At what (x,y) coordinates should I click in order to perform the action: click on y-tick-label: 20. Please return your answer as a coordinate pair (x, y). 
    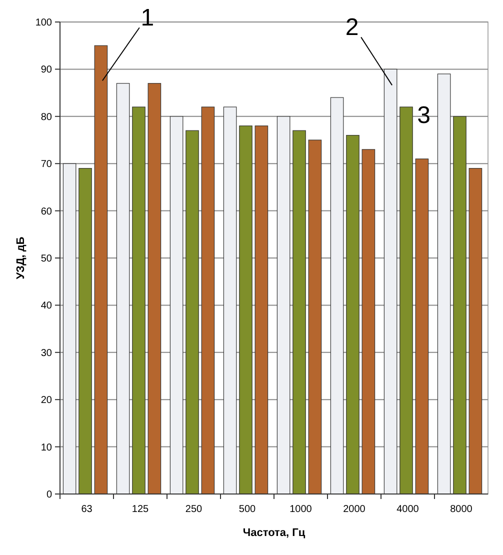
    Looking at the image, I should click on (46, 400).